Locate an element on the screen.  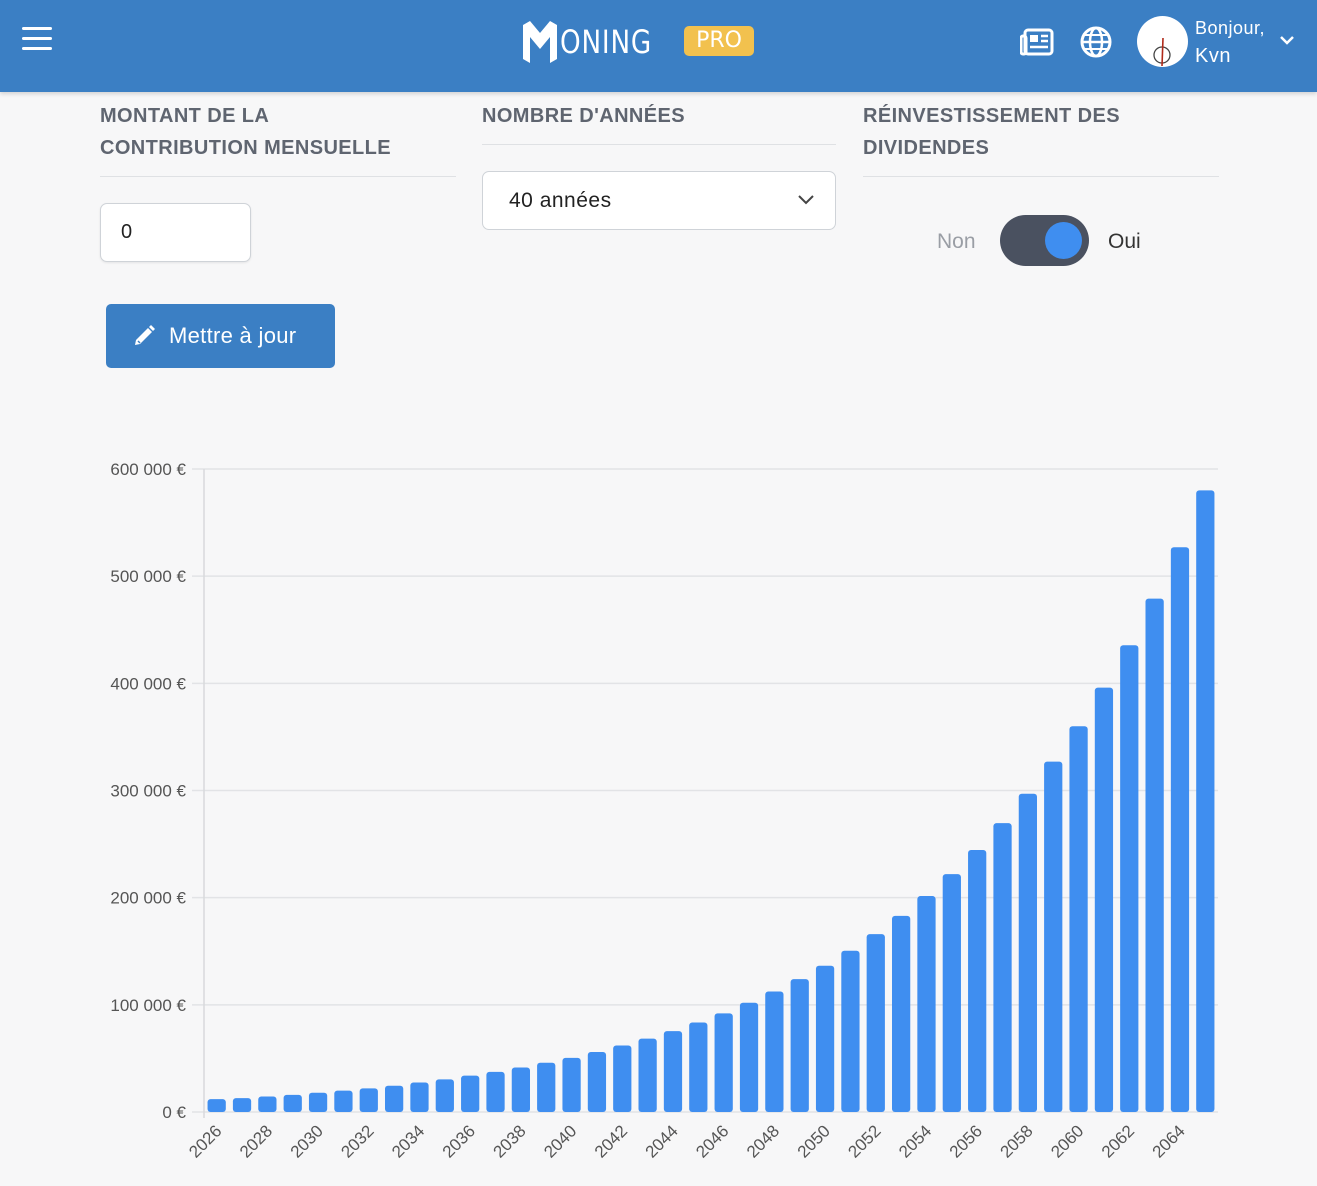
x-tick-label: 2064 is located at coordinates (1169, 1141).